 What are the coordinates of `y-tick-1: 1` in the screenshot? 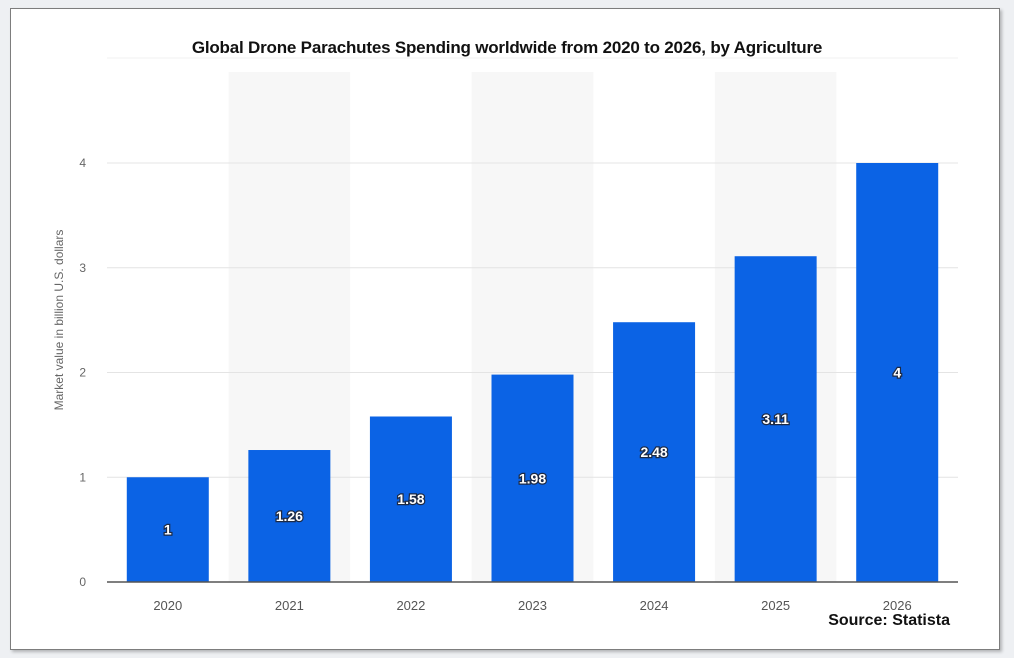 It's located at (82, 477).